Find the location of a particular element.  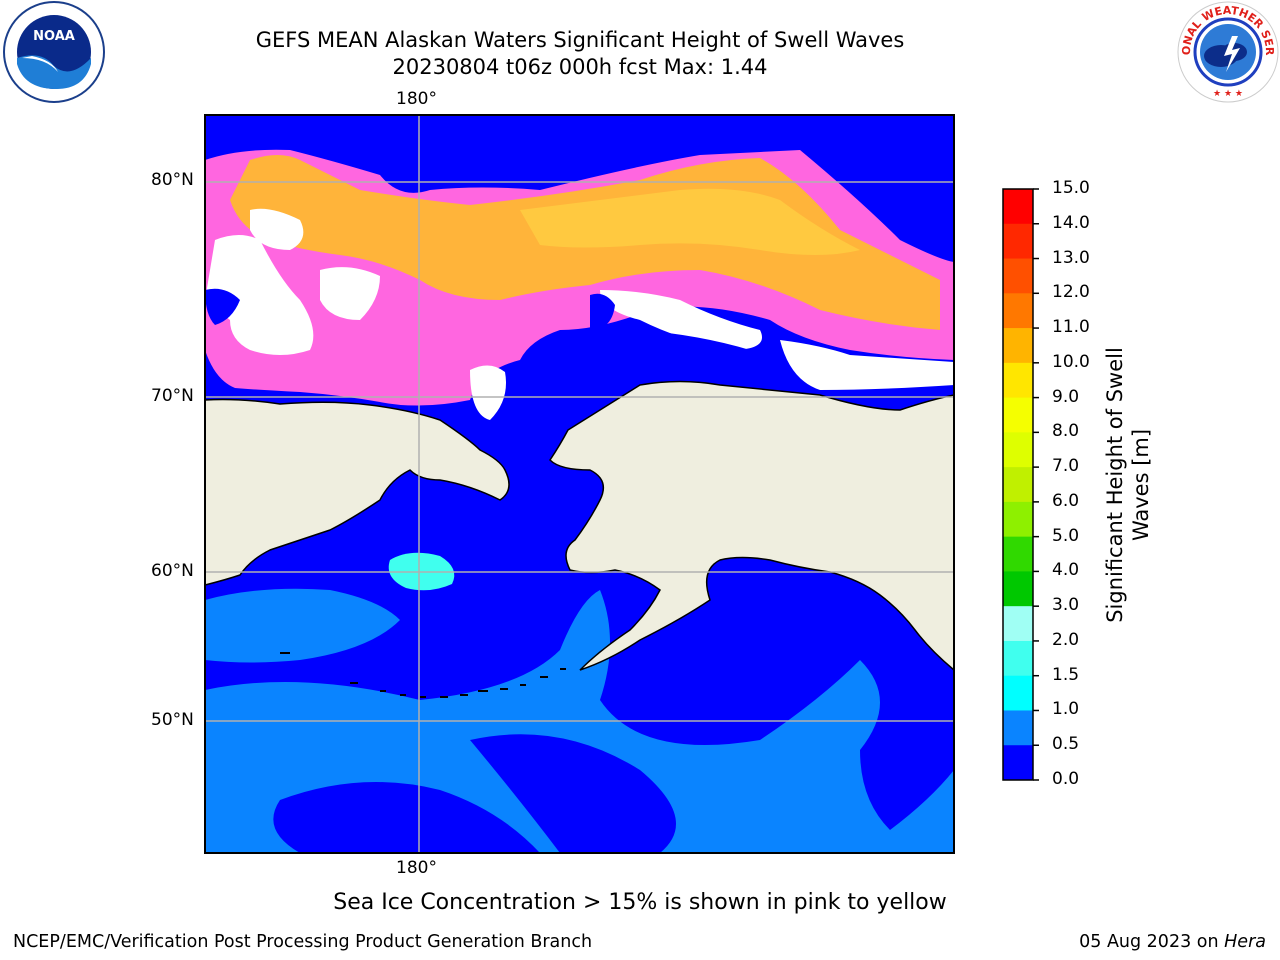

colorbar-tick-label: 1.0 is located at coordinates (1066, 709).